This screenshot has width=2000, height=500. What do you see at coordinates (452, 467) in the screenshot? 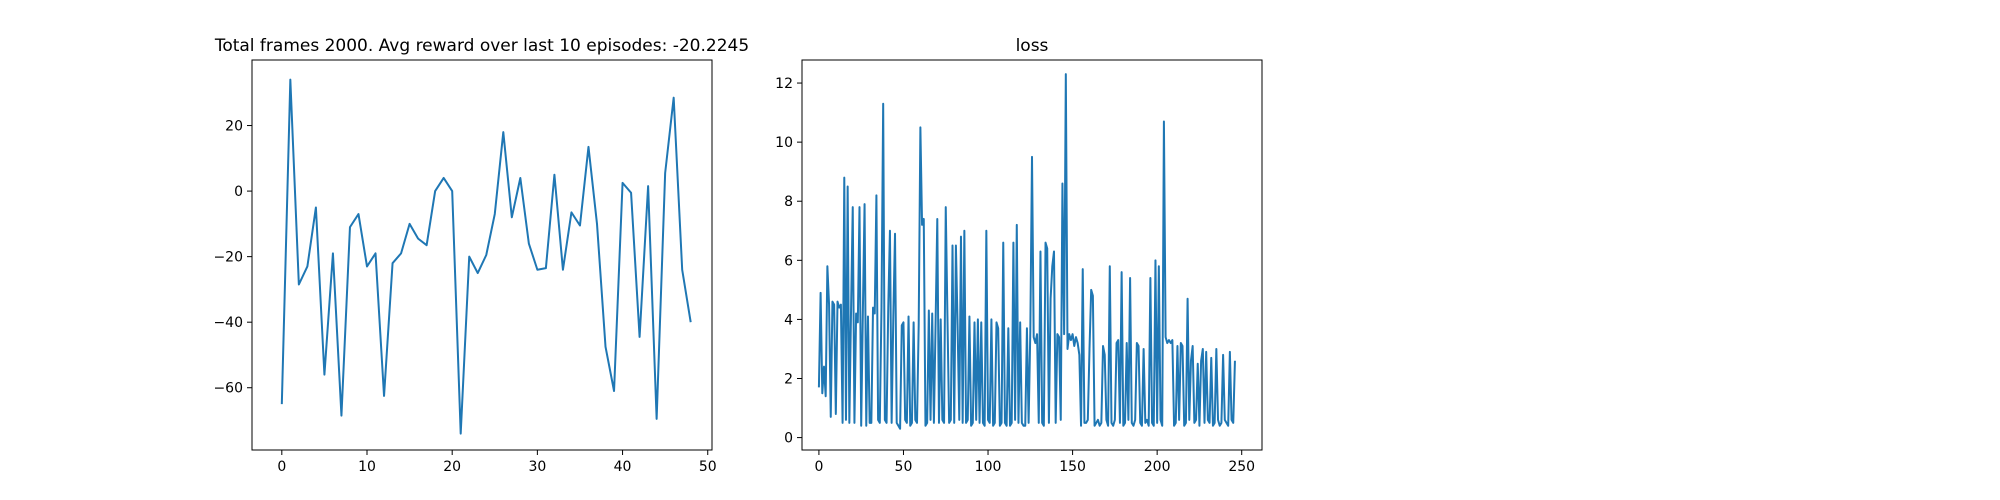
I see `reward-x-tick-label: 20` at bounding box center [452, 467].